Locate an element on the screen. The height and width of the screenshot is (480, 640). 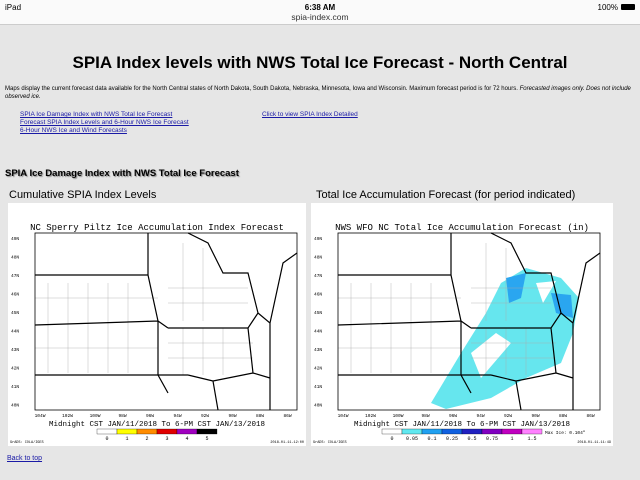
battery: 100% is located at coordinates (607, 7).